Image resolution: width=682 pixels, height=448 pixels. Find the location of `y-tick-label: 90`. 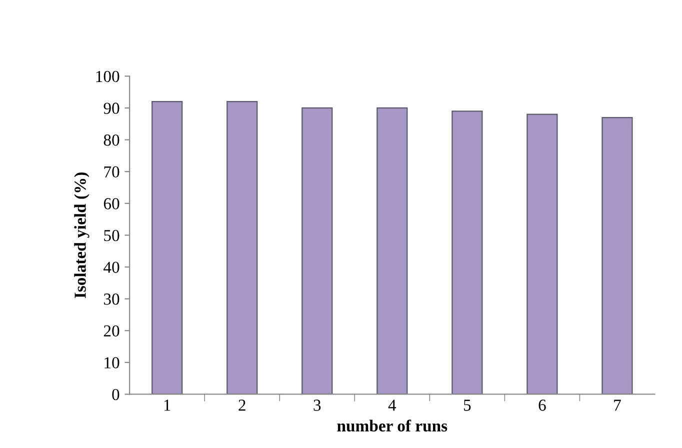

y-tick-label: 90 is located at coordinates (112, 108).